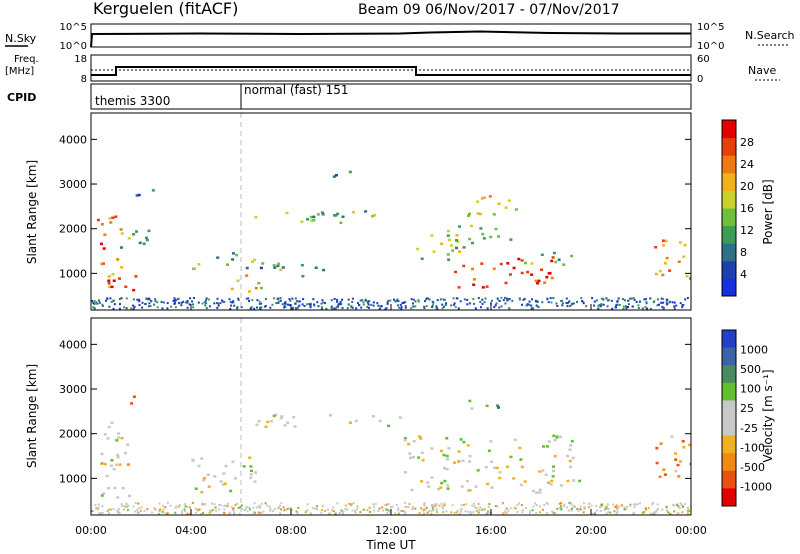  I want to click on station-title: Kerguelen (fitACF), so click(165, 9).